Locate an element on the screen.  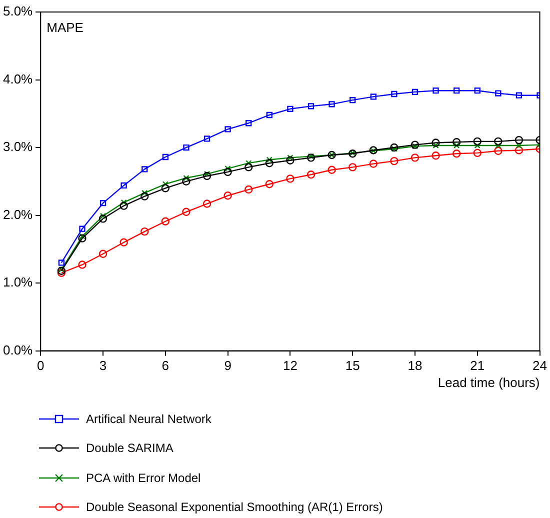
x-tick-label: 3 is located at coordinates (103, 366).